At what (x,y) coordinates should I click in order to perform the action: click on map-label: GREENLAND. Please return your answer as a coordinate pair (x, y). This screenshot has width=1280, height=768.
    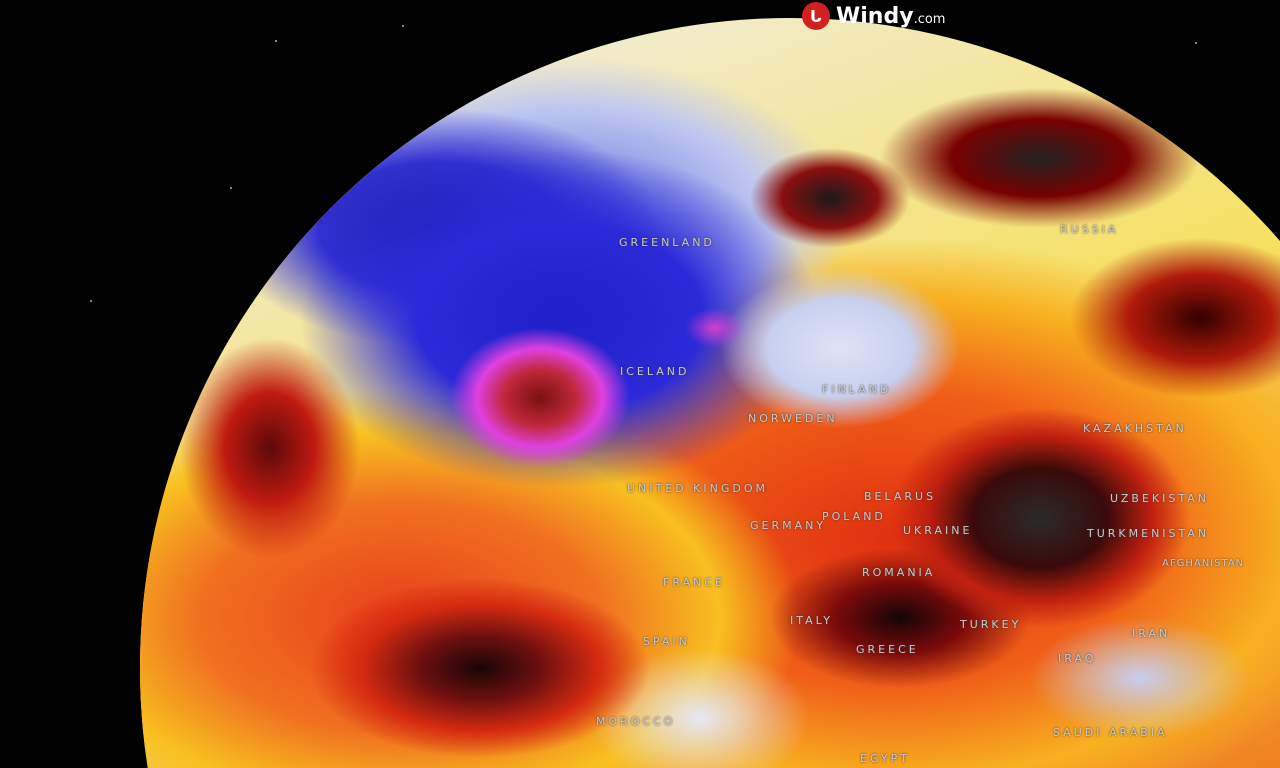
    Looking at the image, I should click on (667, 242).